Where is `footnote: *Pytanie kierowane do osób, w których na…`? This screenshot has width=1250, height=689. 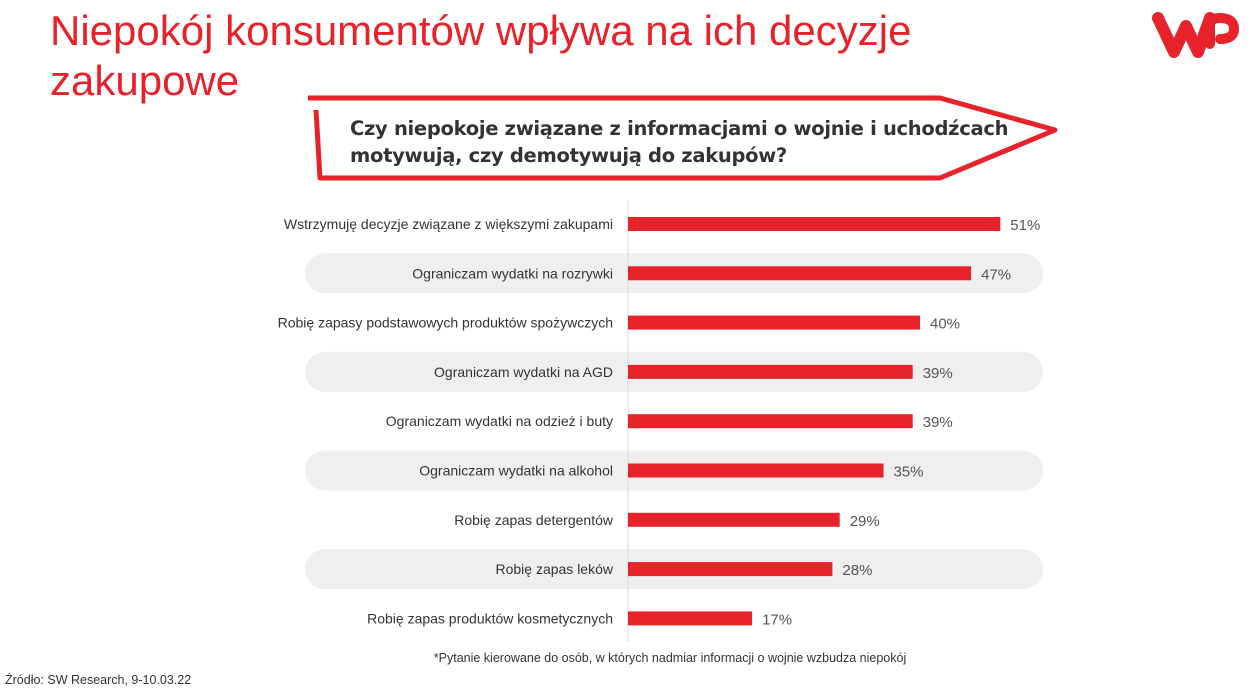 footnote: *Pytanie kierowane do osób, w których na… is located at coordinates (670, 658).